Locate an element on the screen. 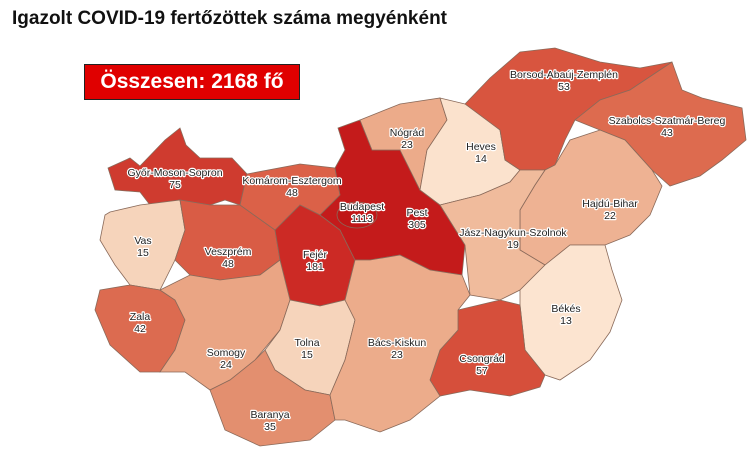  county-label-szabolcs-szatmar-bereg: Szabolcs-Szatmár-Bereg 43 is located at coordinates (667, 127).